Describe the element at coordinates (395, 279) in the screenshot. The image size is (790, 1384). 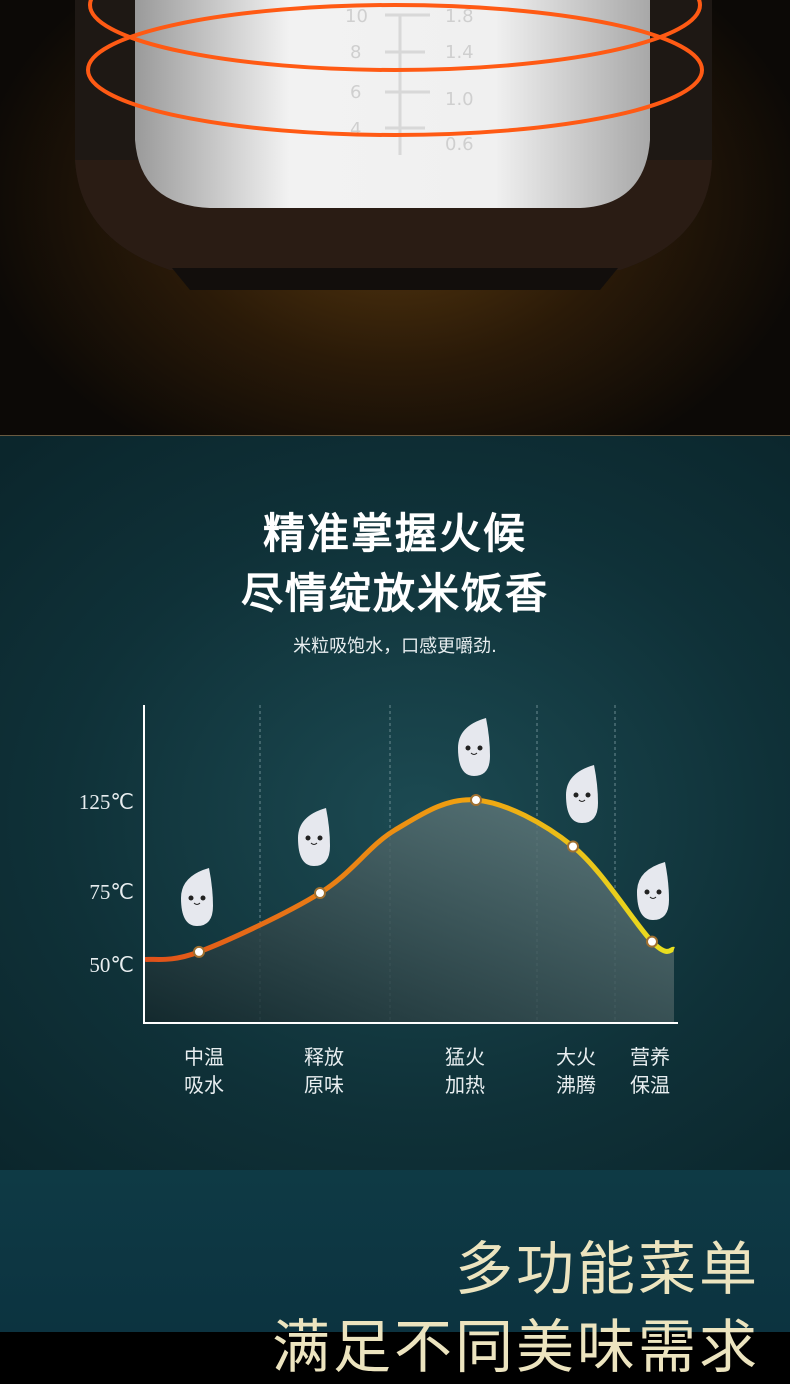
I see `cooker-base` at that location.